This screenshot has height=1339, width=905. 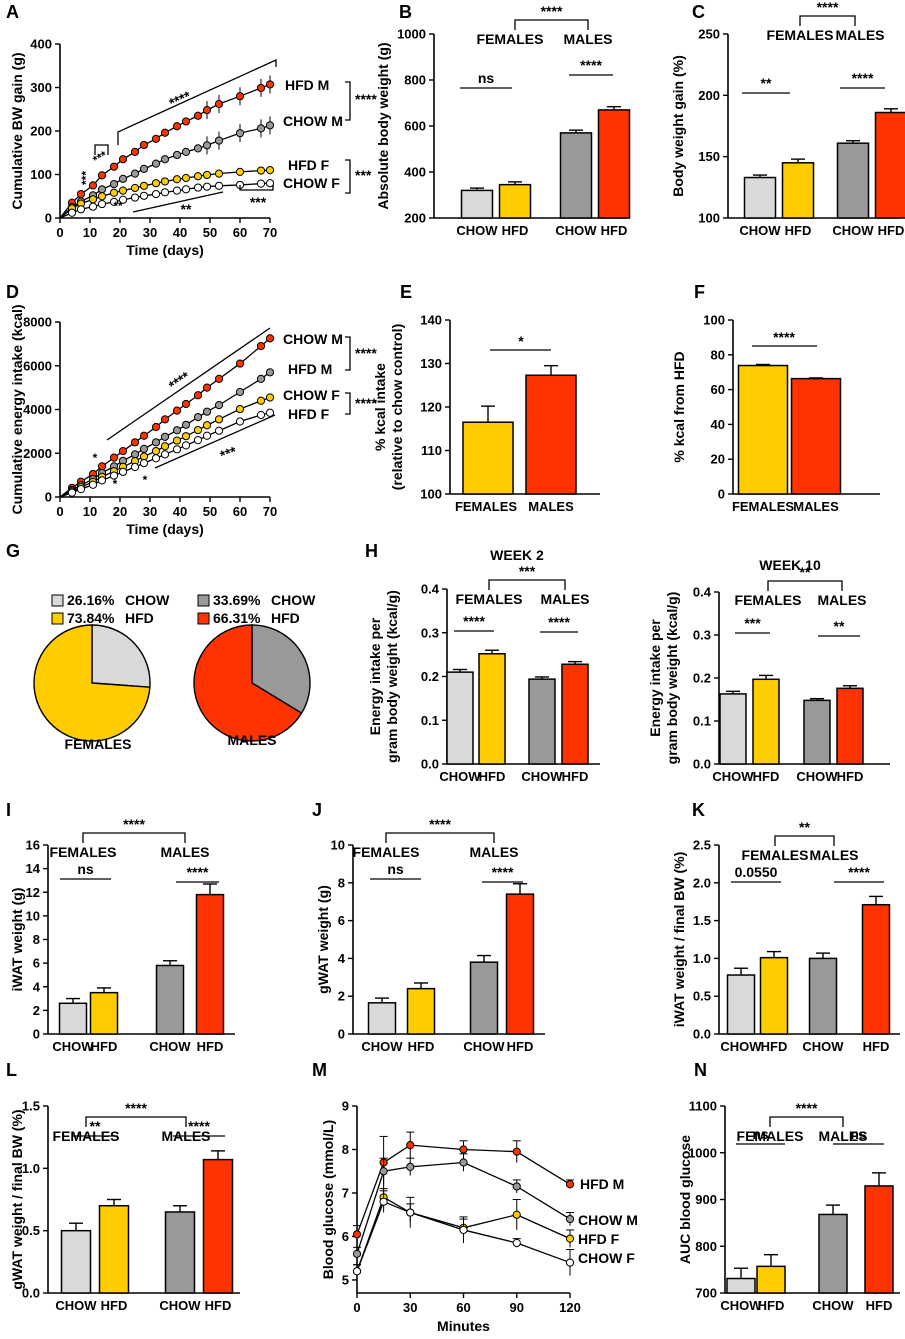 I want to click on y-axis-label-2: gram body weight (kcal/g), so click(x=672, y=678).